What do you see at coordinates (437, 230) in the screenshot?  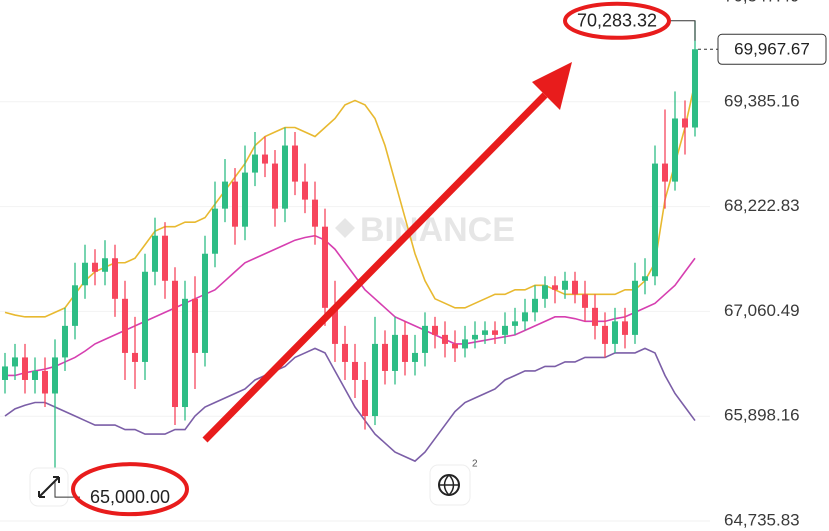 I see `watermark-text: BINANCE` at bounding box center [437, 230].